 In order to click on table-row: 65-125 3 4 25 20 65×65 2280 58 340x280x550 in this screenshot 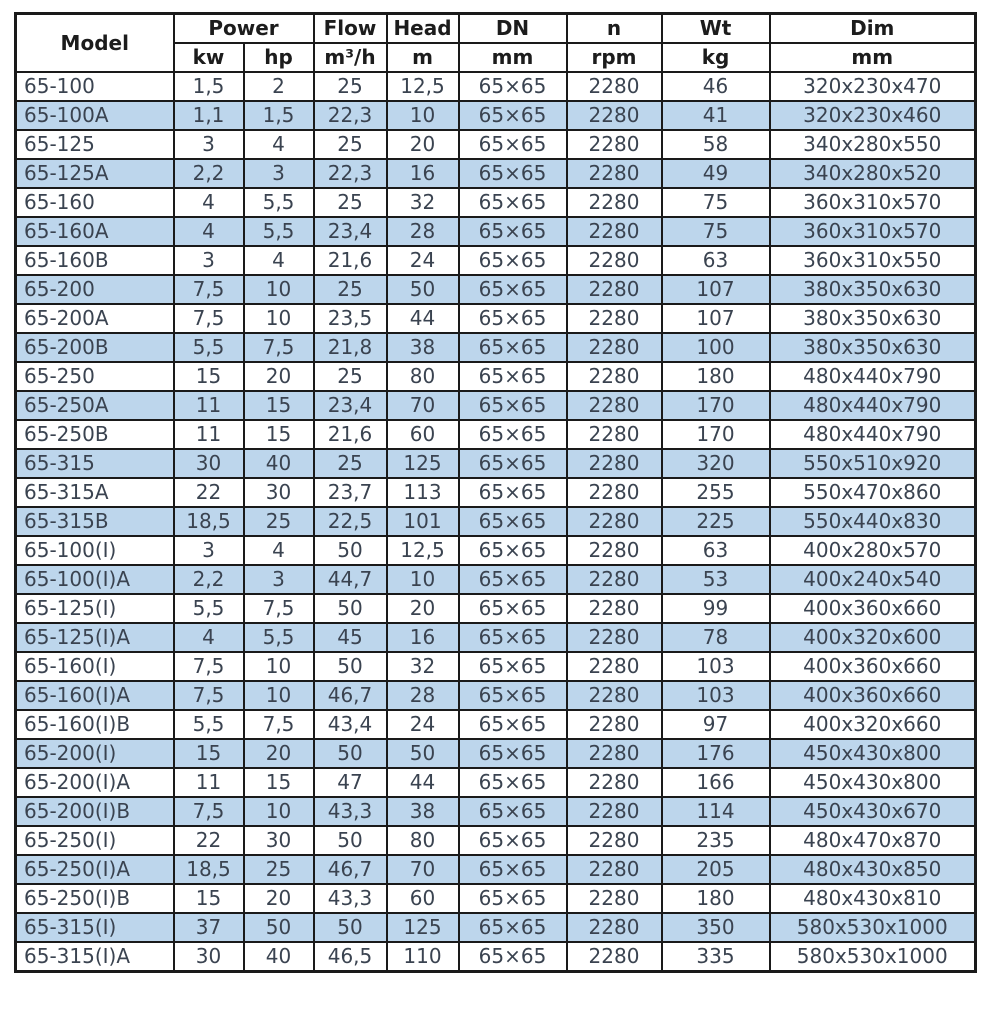, I will do `click(495, 144)`.